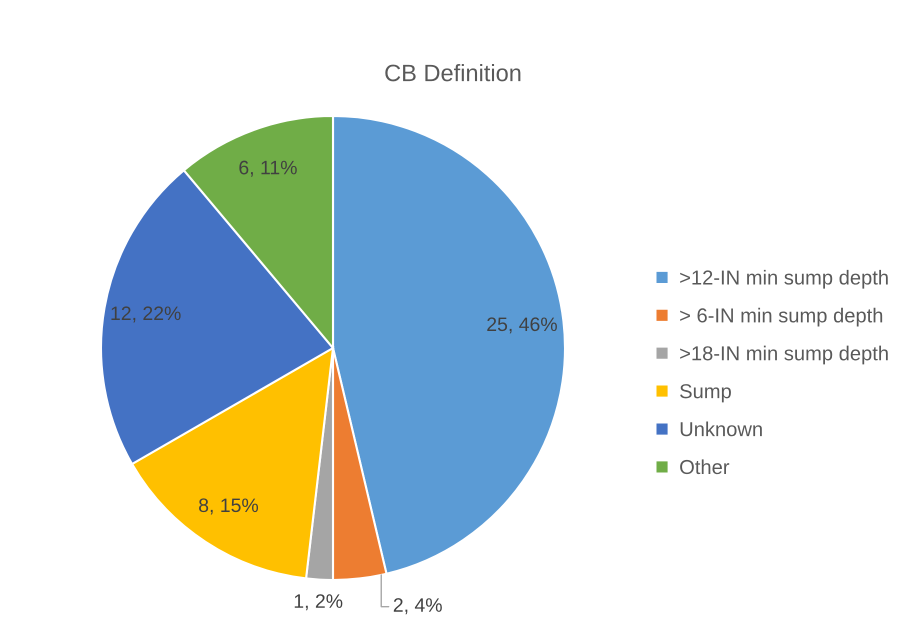 This screenshot has width=904, height=633. What do you see at coordinates (268, 168) in the screenshot?
I see `data-label: 6, 11%` at bounding box center [268, 168].